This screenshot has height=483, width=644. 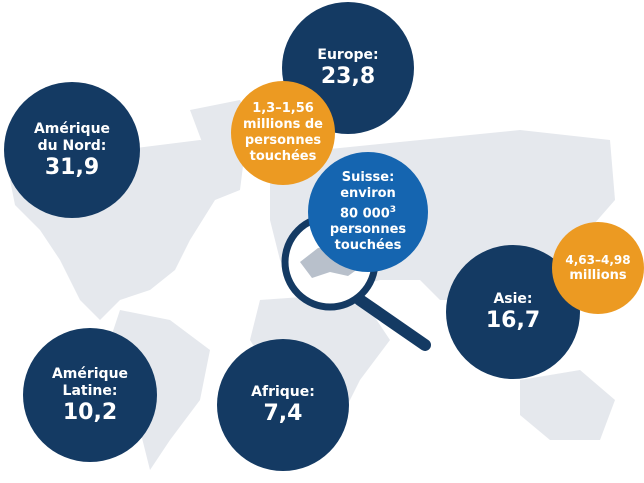 I want to click on switzerland-text: personnes, so click(x=368, y=230).